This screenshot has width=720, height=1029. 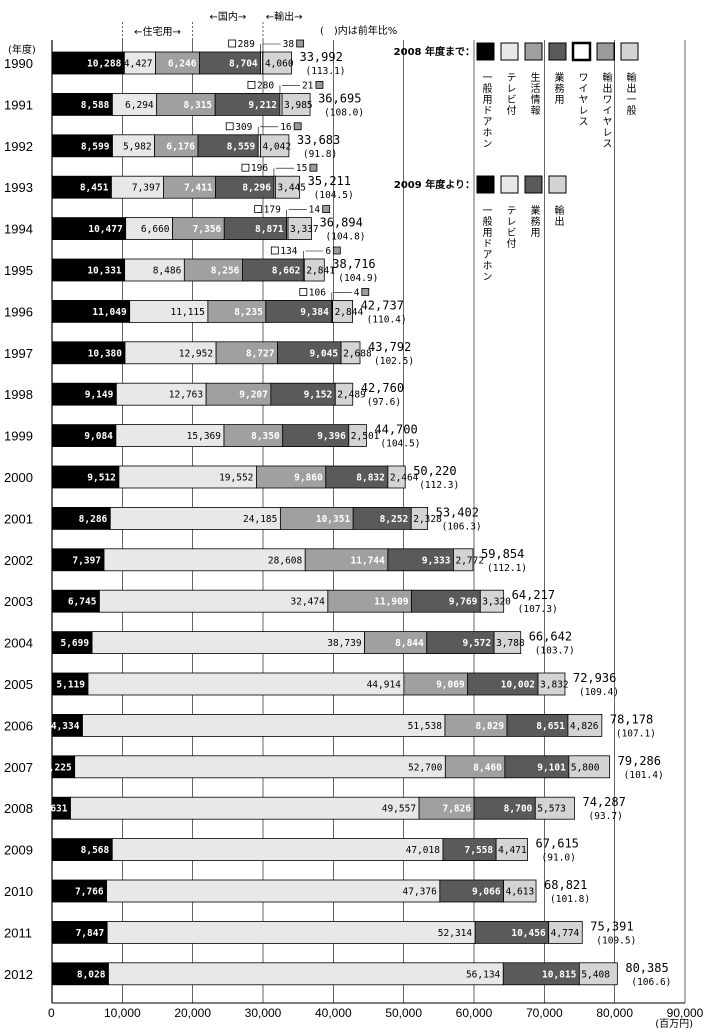 I want to click on x-tick-label: 60,000, so click(x=474, y=1013).